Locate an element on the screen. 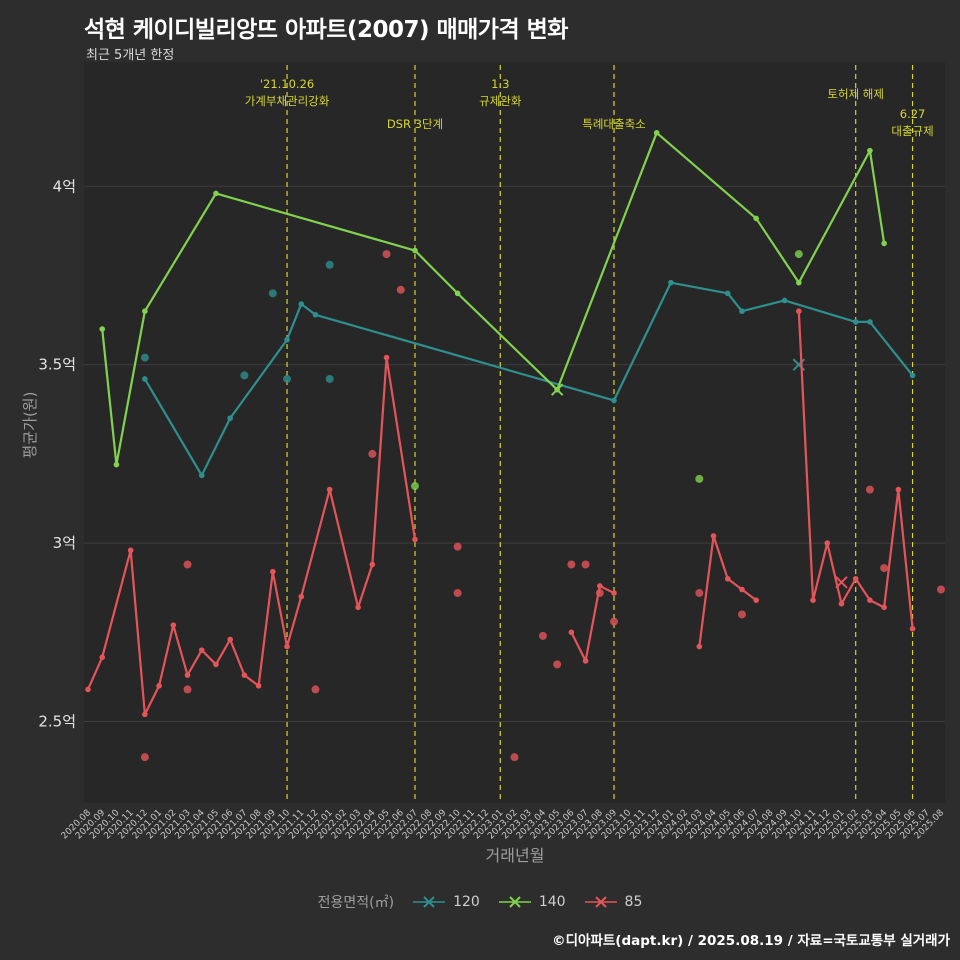 The width and height of the screenshot is (960, 960). svg-text: DSR 3단계 is located at coordinates (415, 124).